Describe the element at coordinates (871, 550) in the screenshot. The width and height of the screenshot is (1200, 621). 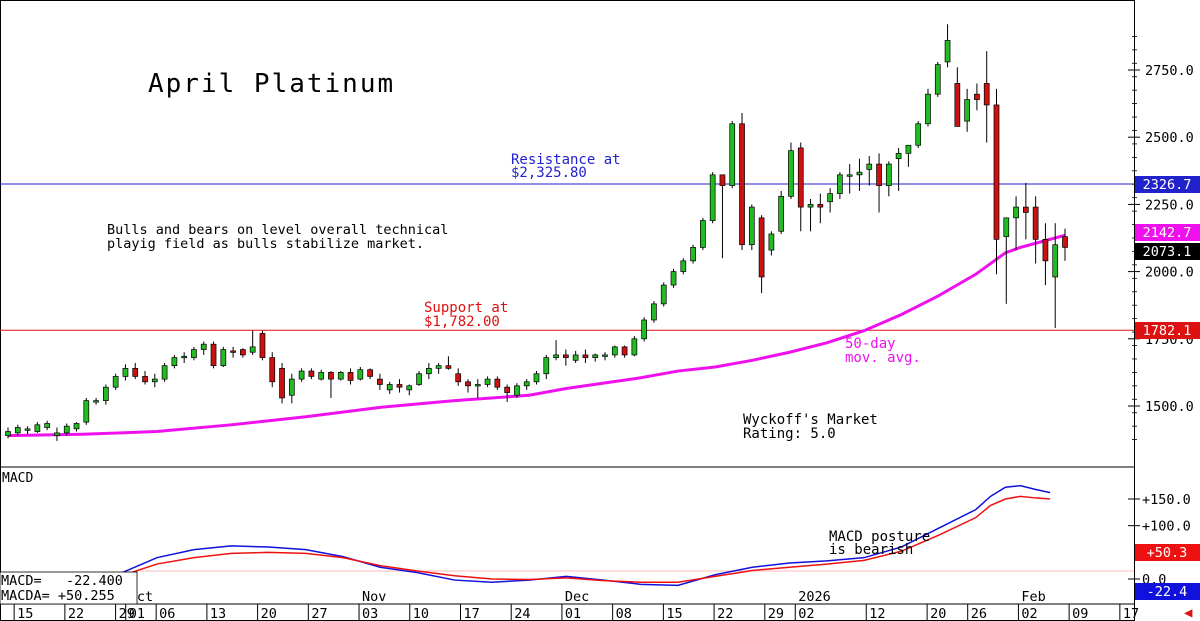
I see `macd-posture-2: is bearish` at that location.